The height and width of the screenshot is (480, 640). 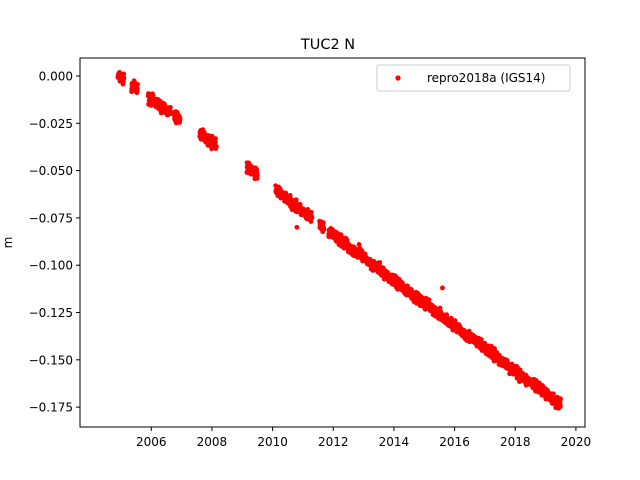 I want to click on legend-label: repro2018a (IGS14), so click(x=486, y=78).